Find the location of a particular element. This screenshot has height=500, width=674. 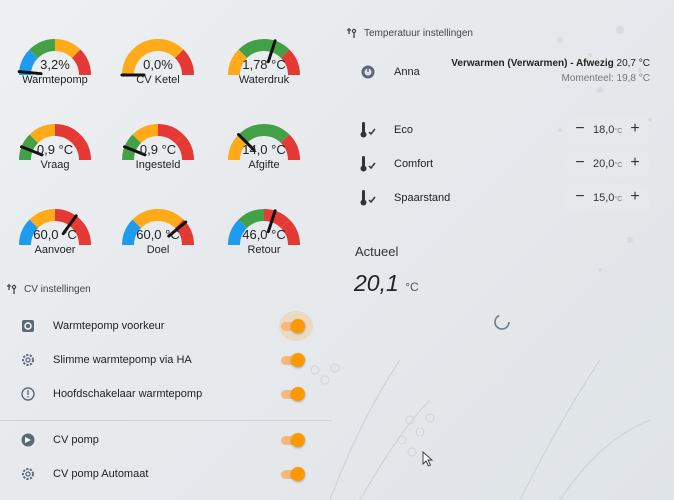

cv-section-title: CV instellingen is located at coordinates (48, 289).